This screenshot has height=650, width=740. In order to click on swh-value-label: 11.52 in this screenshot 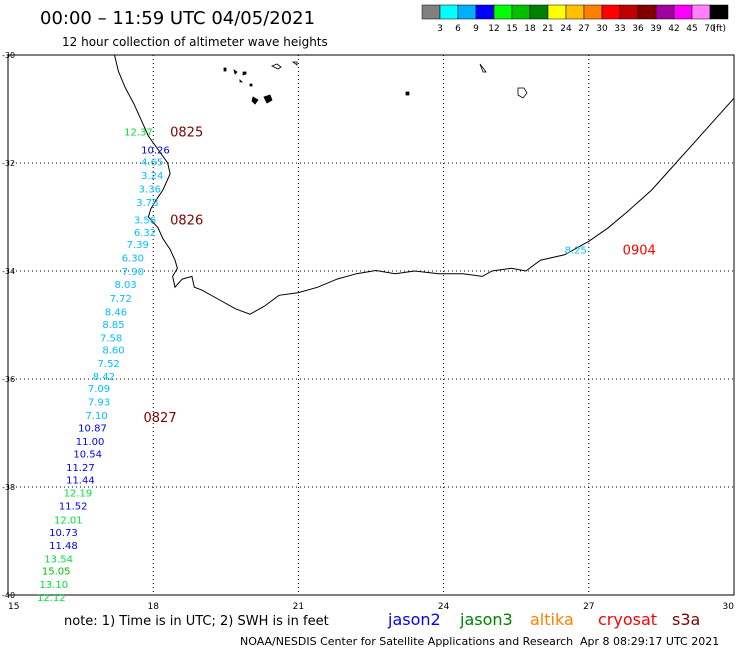, I will do `click(73, 506)`.